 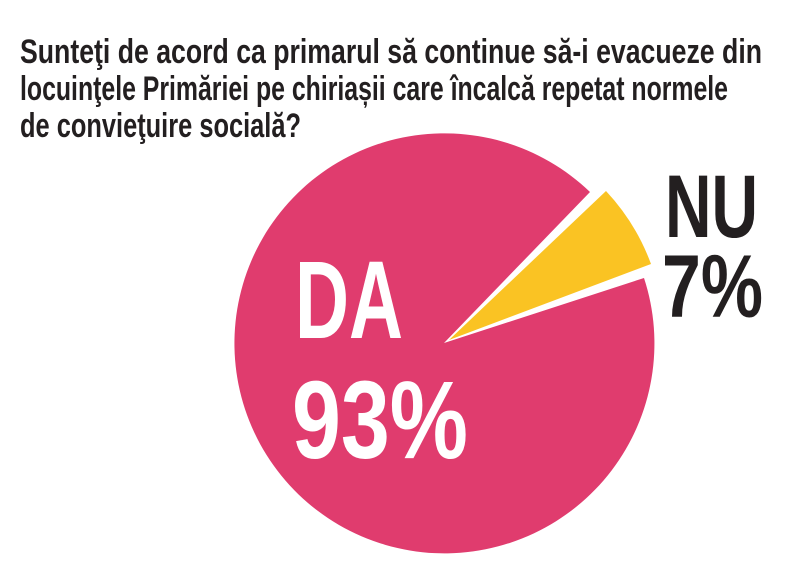 What do you see at coordinates (550, 265) in the screenshot?
I see `pie-slice-nu` at bounding box center [550, 265].